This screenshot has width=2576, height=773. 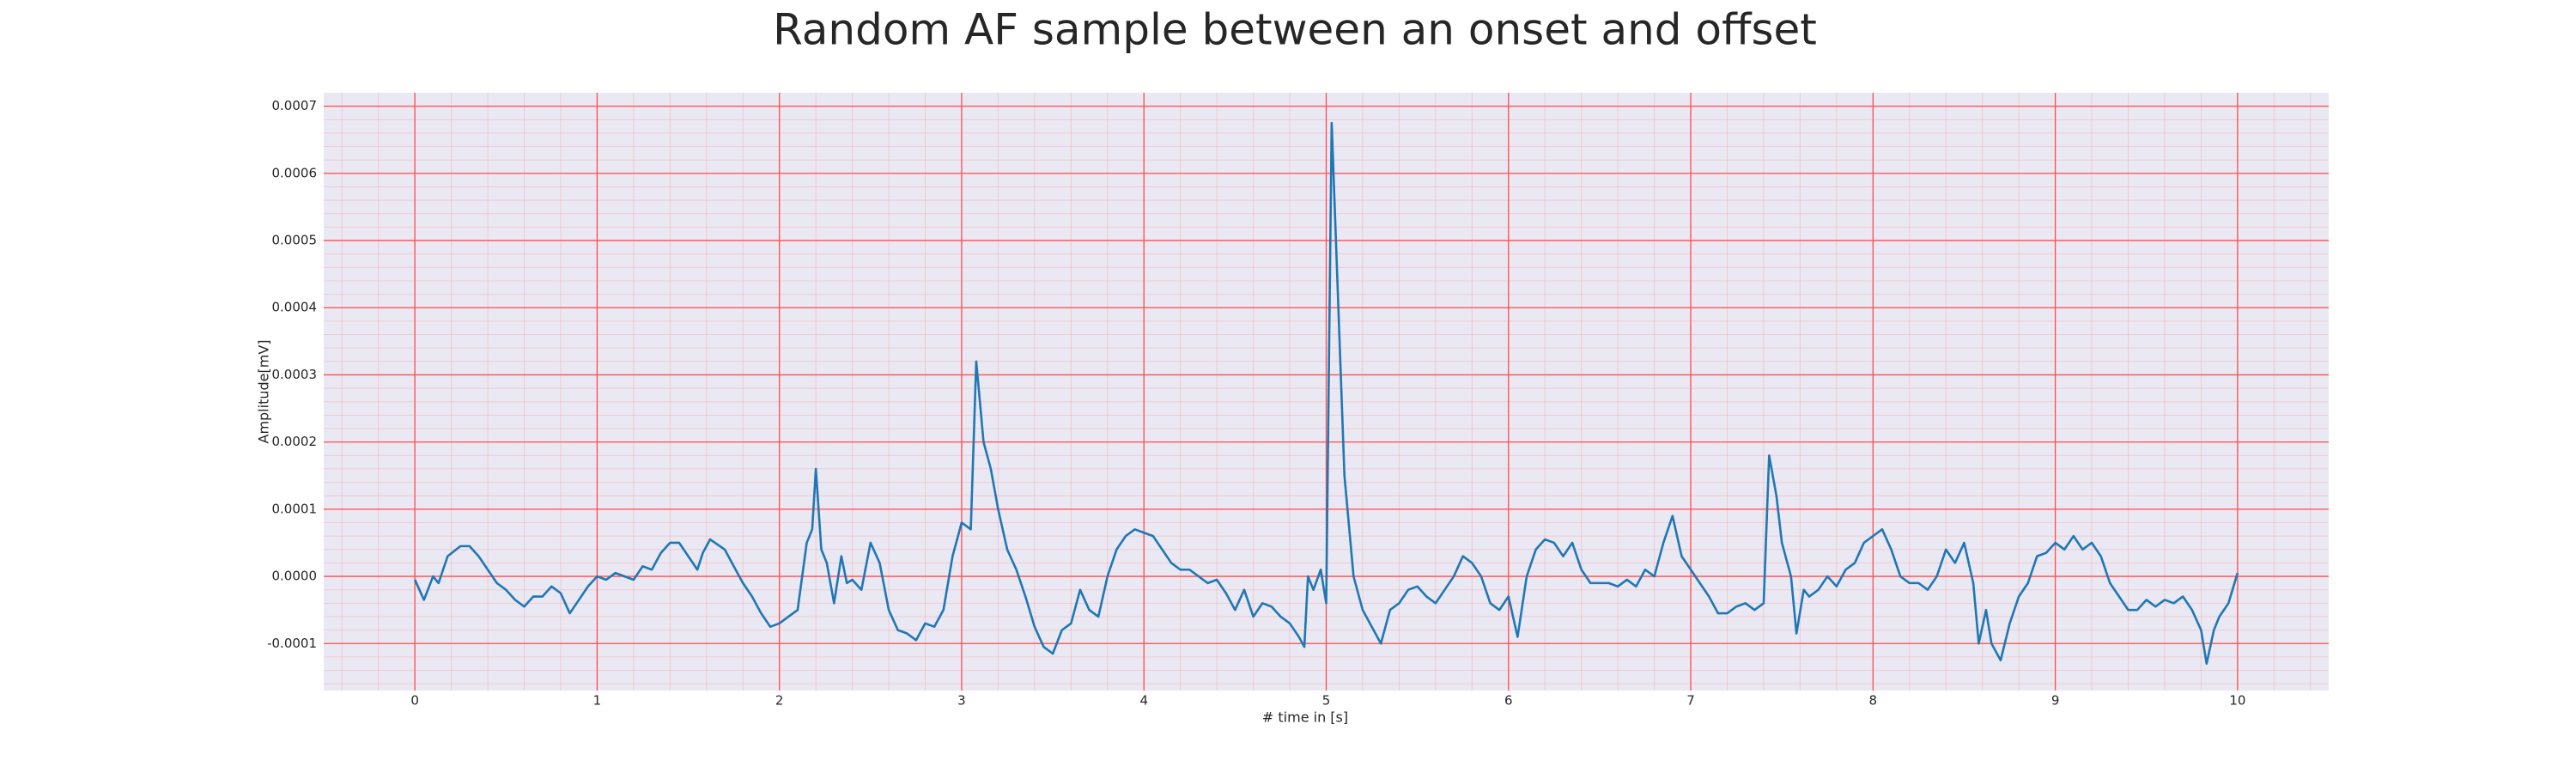 What do you see at coordinates (779, 701) in the screenshot?
I see `x-tick-label: 2` at bounding box center [779, 701].